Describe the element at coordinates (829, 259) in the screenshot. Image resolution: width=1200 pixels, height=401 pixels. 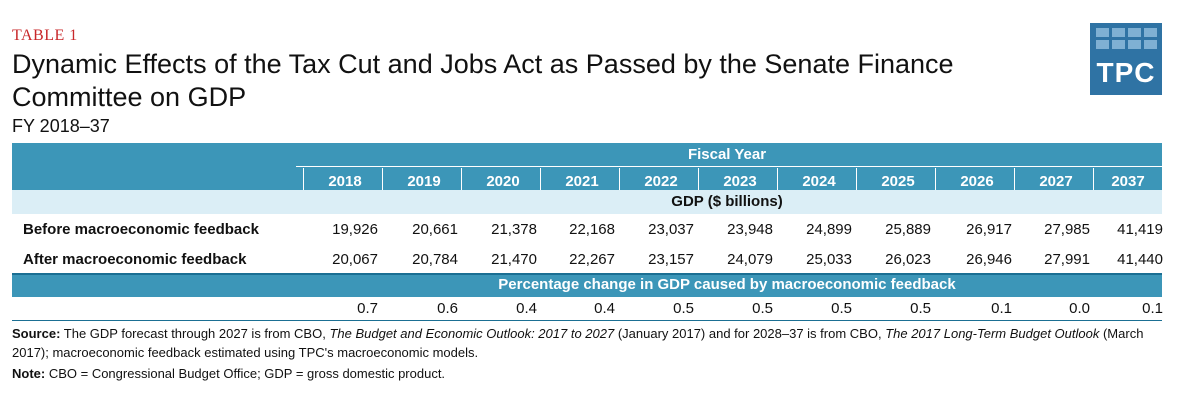
I see `table-cell: 25,033` at that location.